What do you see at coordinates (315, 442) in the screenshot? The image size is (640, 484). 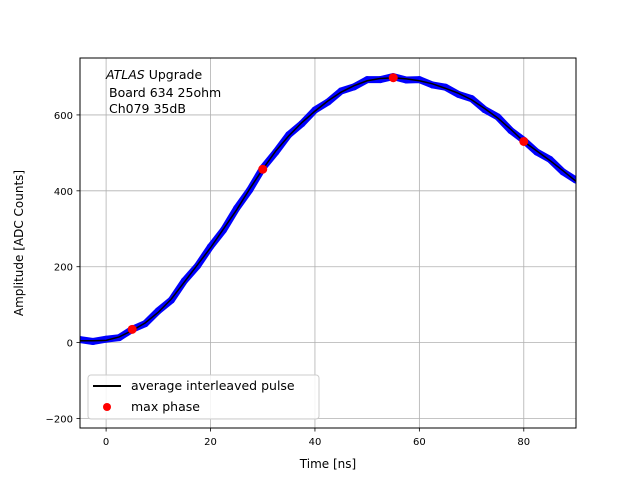 I see `x-tick-label: 40` at bounding box center [315, 442].